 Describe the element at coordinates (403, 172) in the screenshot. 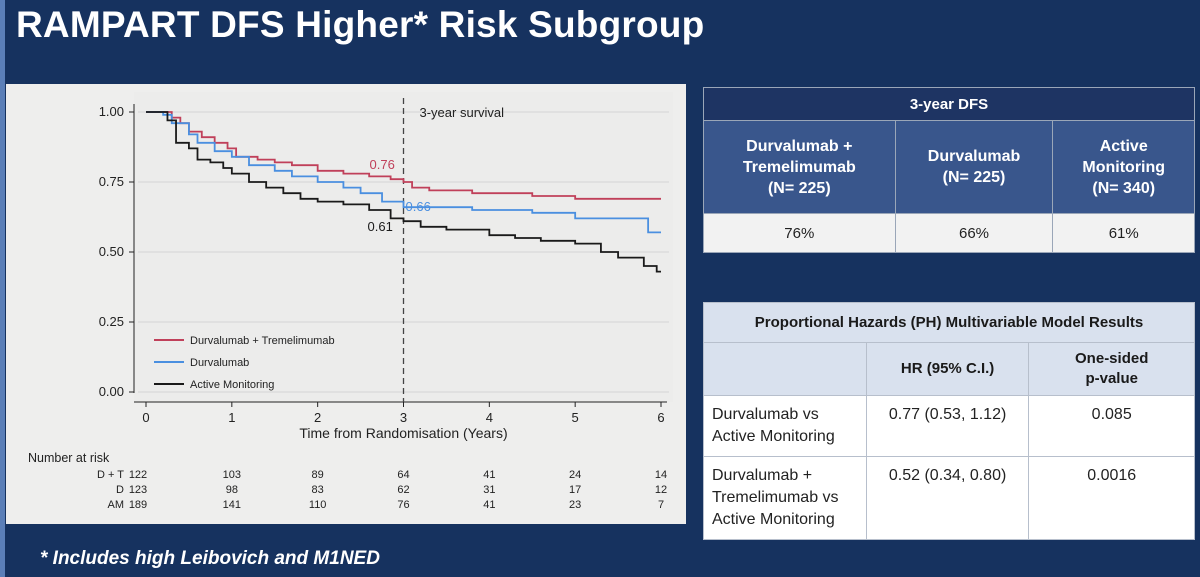

I see `km-curve-durvalumab` at that location.